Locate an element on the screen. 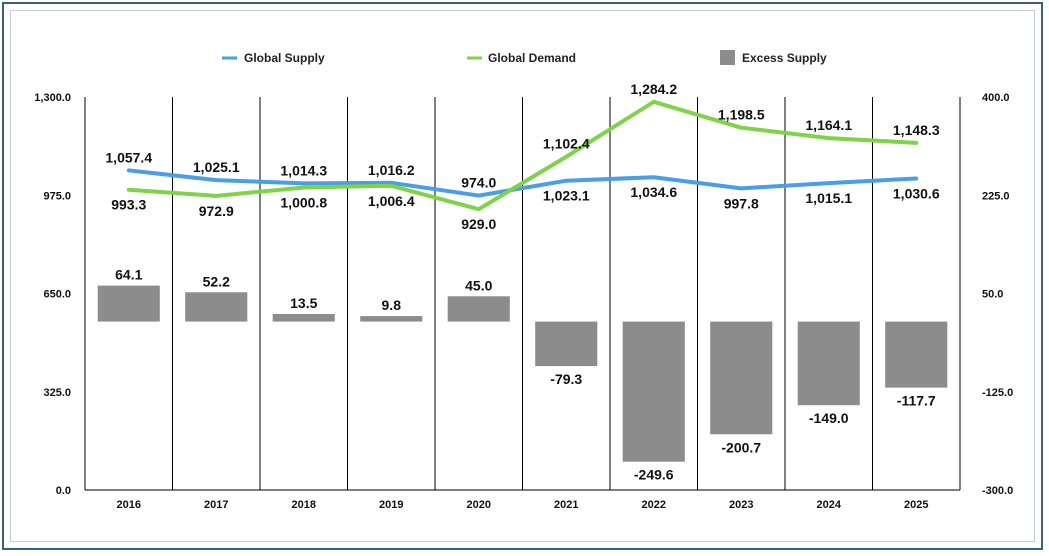 The image size is (1049, 556). global-demand-data-label: 1,006.4 is located at coordinates (391, 201).